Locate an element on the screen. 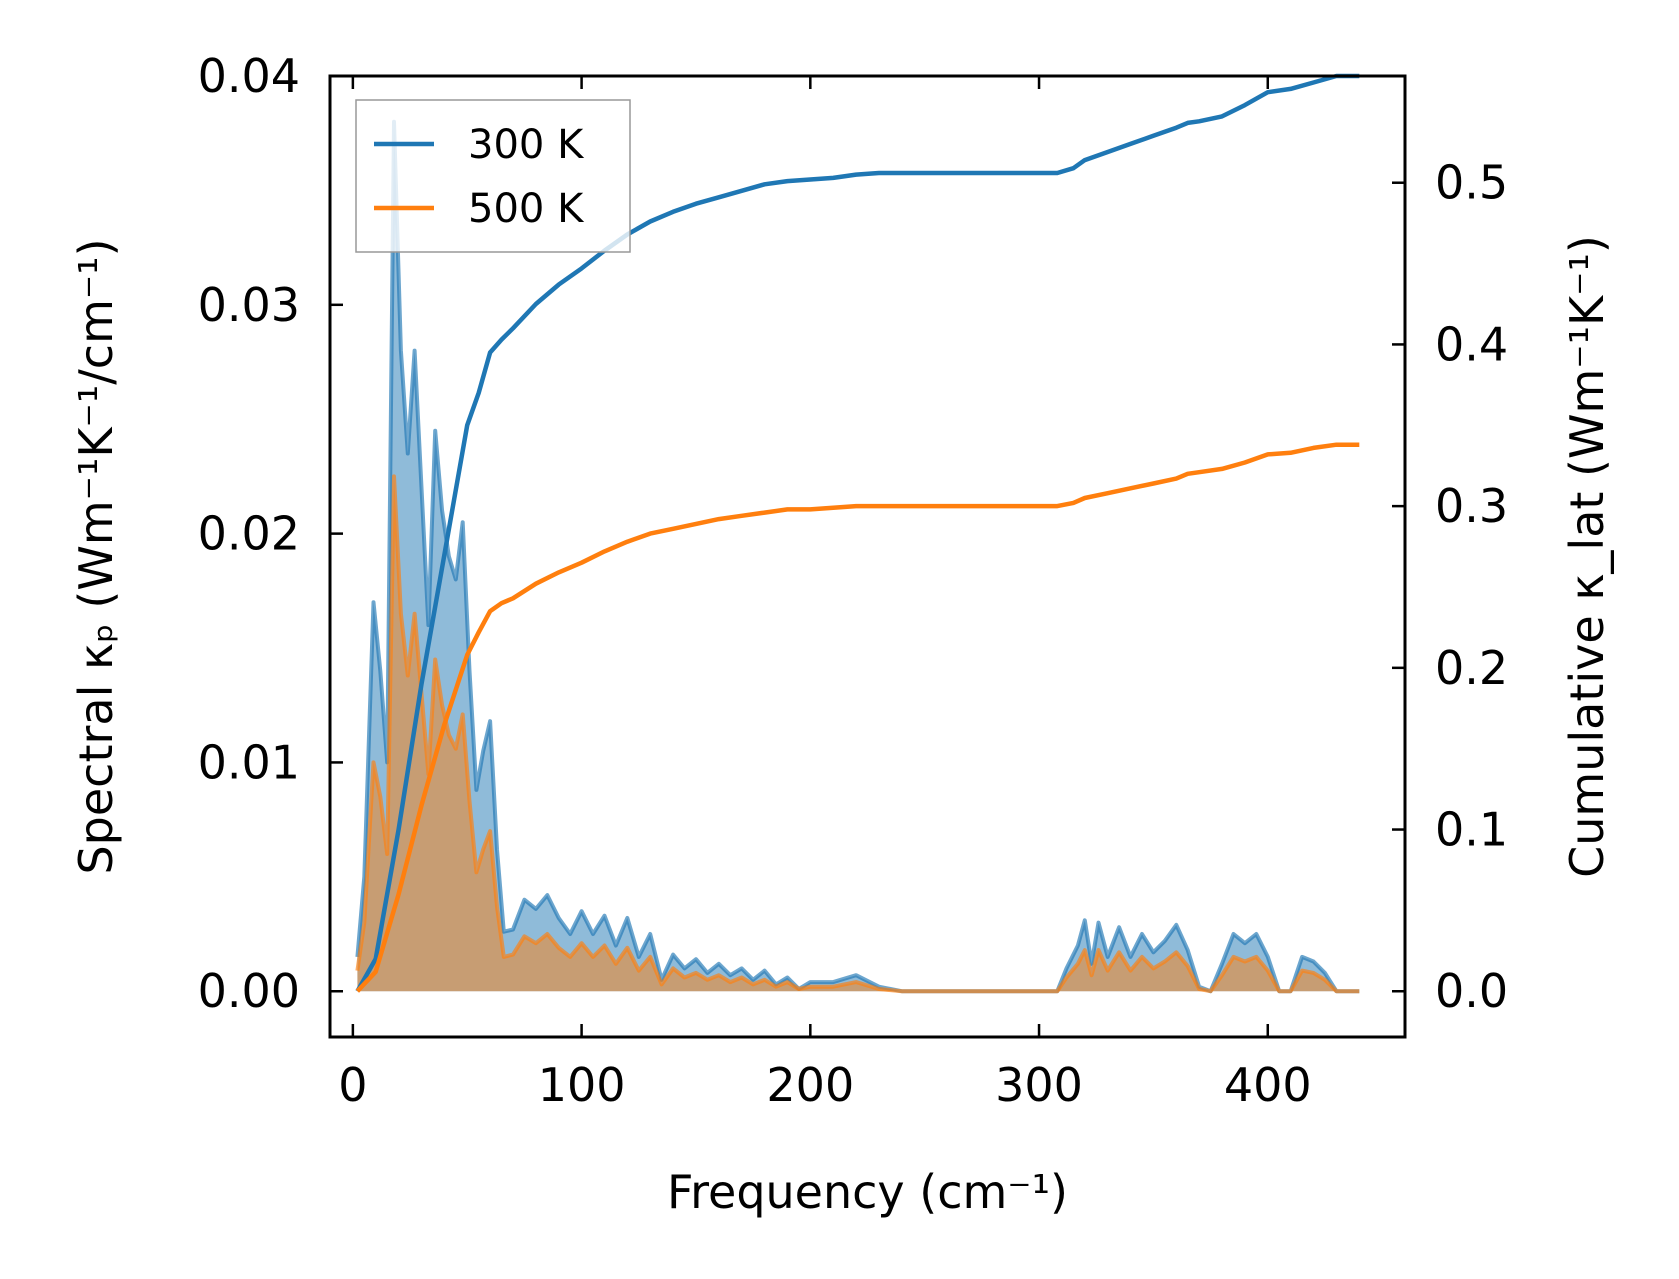 Image resolution: width=1679 pixels, height=1279 pixels. legend-label: 300 K is located at coordinates (526, 145).